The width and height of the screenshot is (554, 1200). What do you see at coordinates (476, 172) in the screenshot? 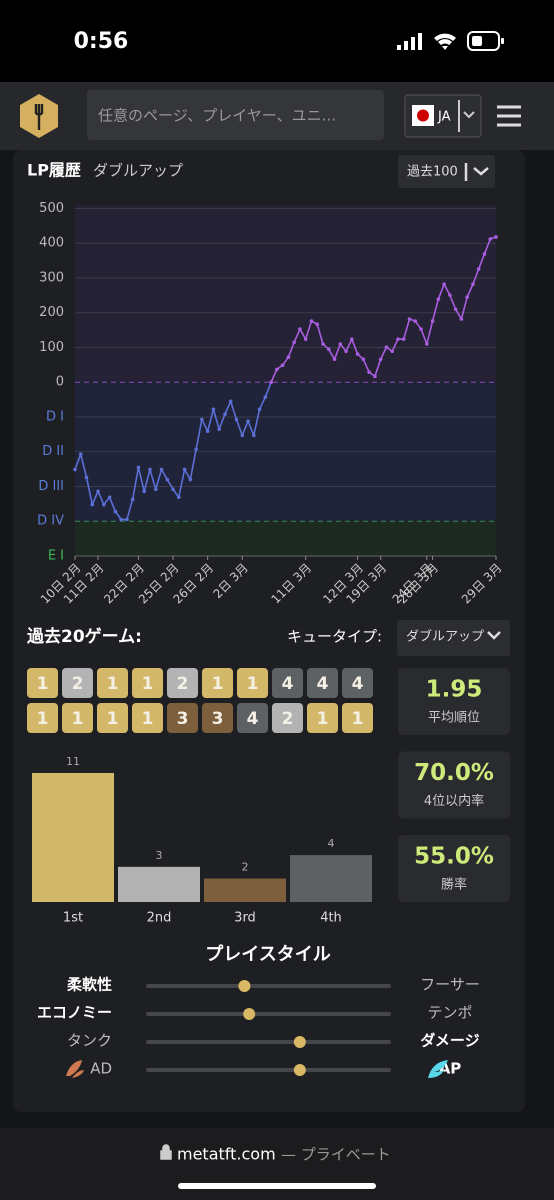
I see `range-caret` at bounding box center [476, 172].